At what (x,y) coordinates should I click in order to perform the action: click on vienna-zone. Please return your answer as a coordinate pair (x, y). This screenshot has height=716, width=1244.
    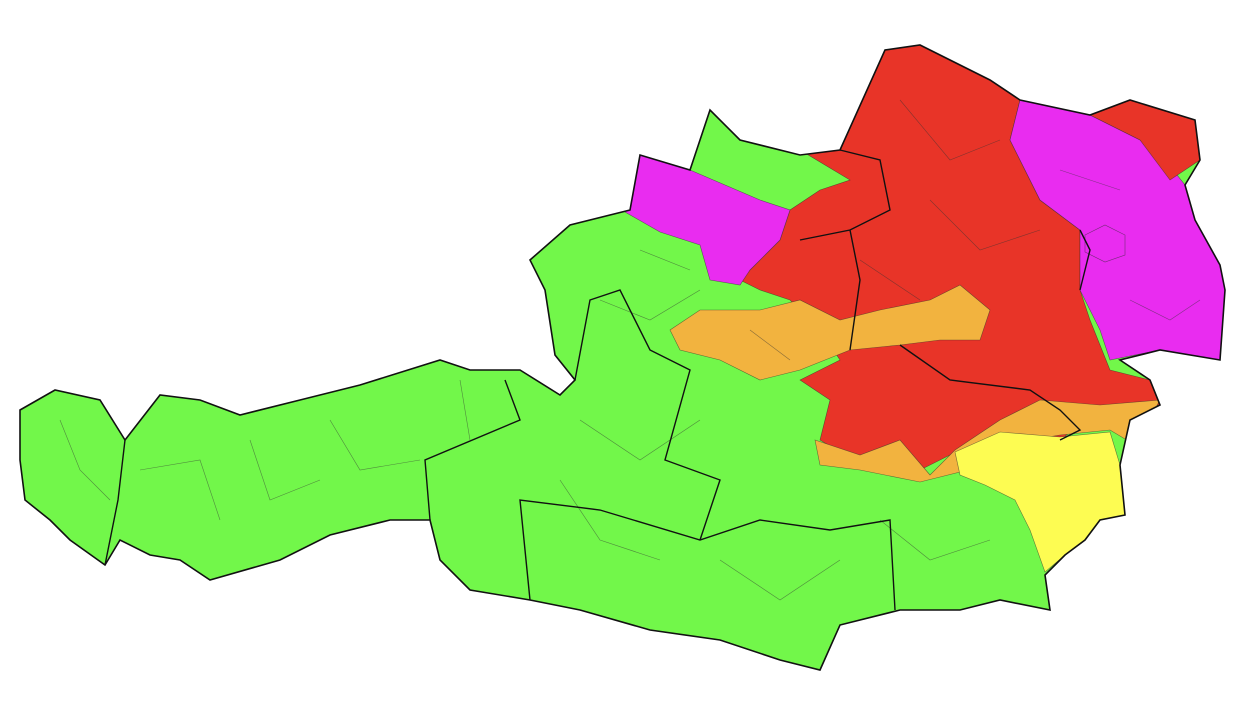
    Looking at the image, I should click on (1105, 243).